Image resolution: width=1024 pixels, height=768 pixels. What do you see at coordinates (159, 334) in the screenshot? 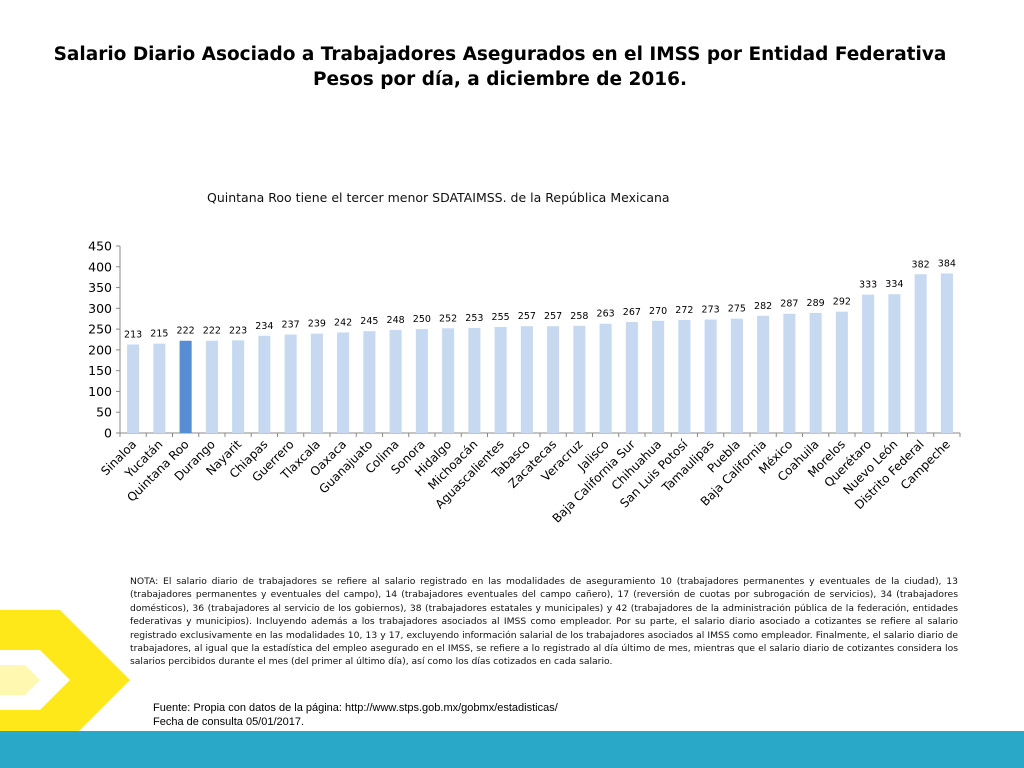
I see `data-label: 215` at bounding box center [159, 334].